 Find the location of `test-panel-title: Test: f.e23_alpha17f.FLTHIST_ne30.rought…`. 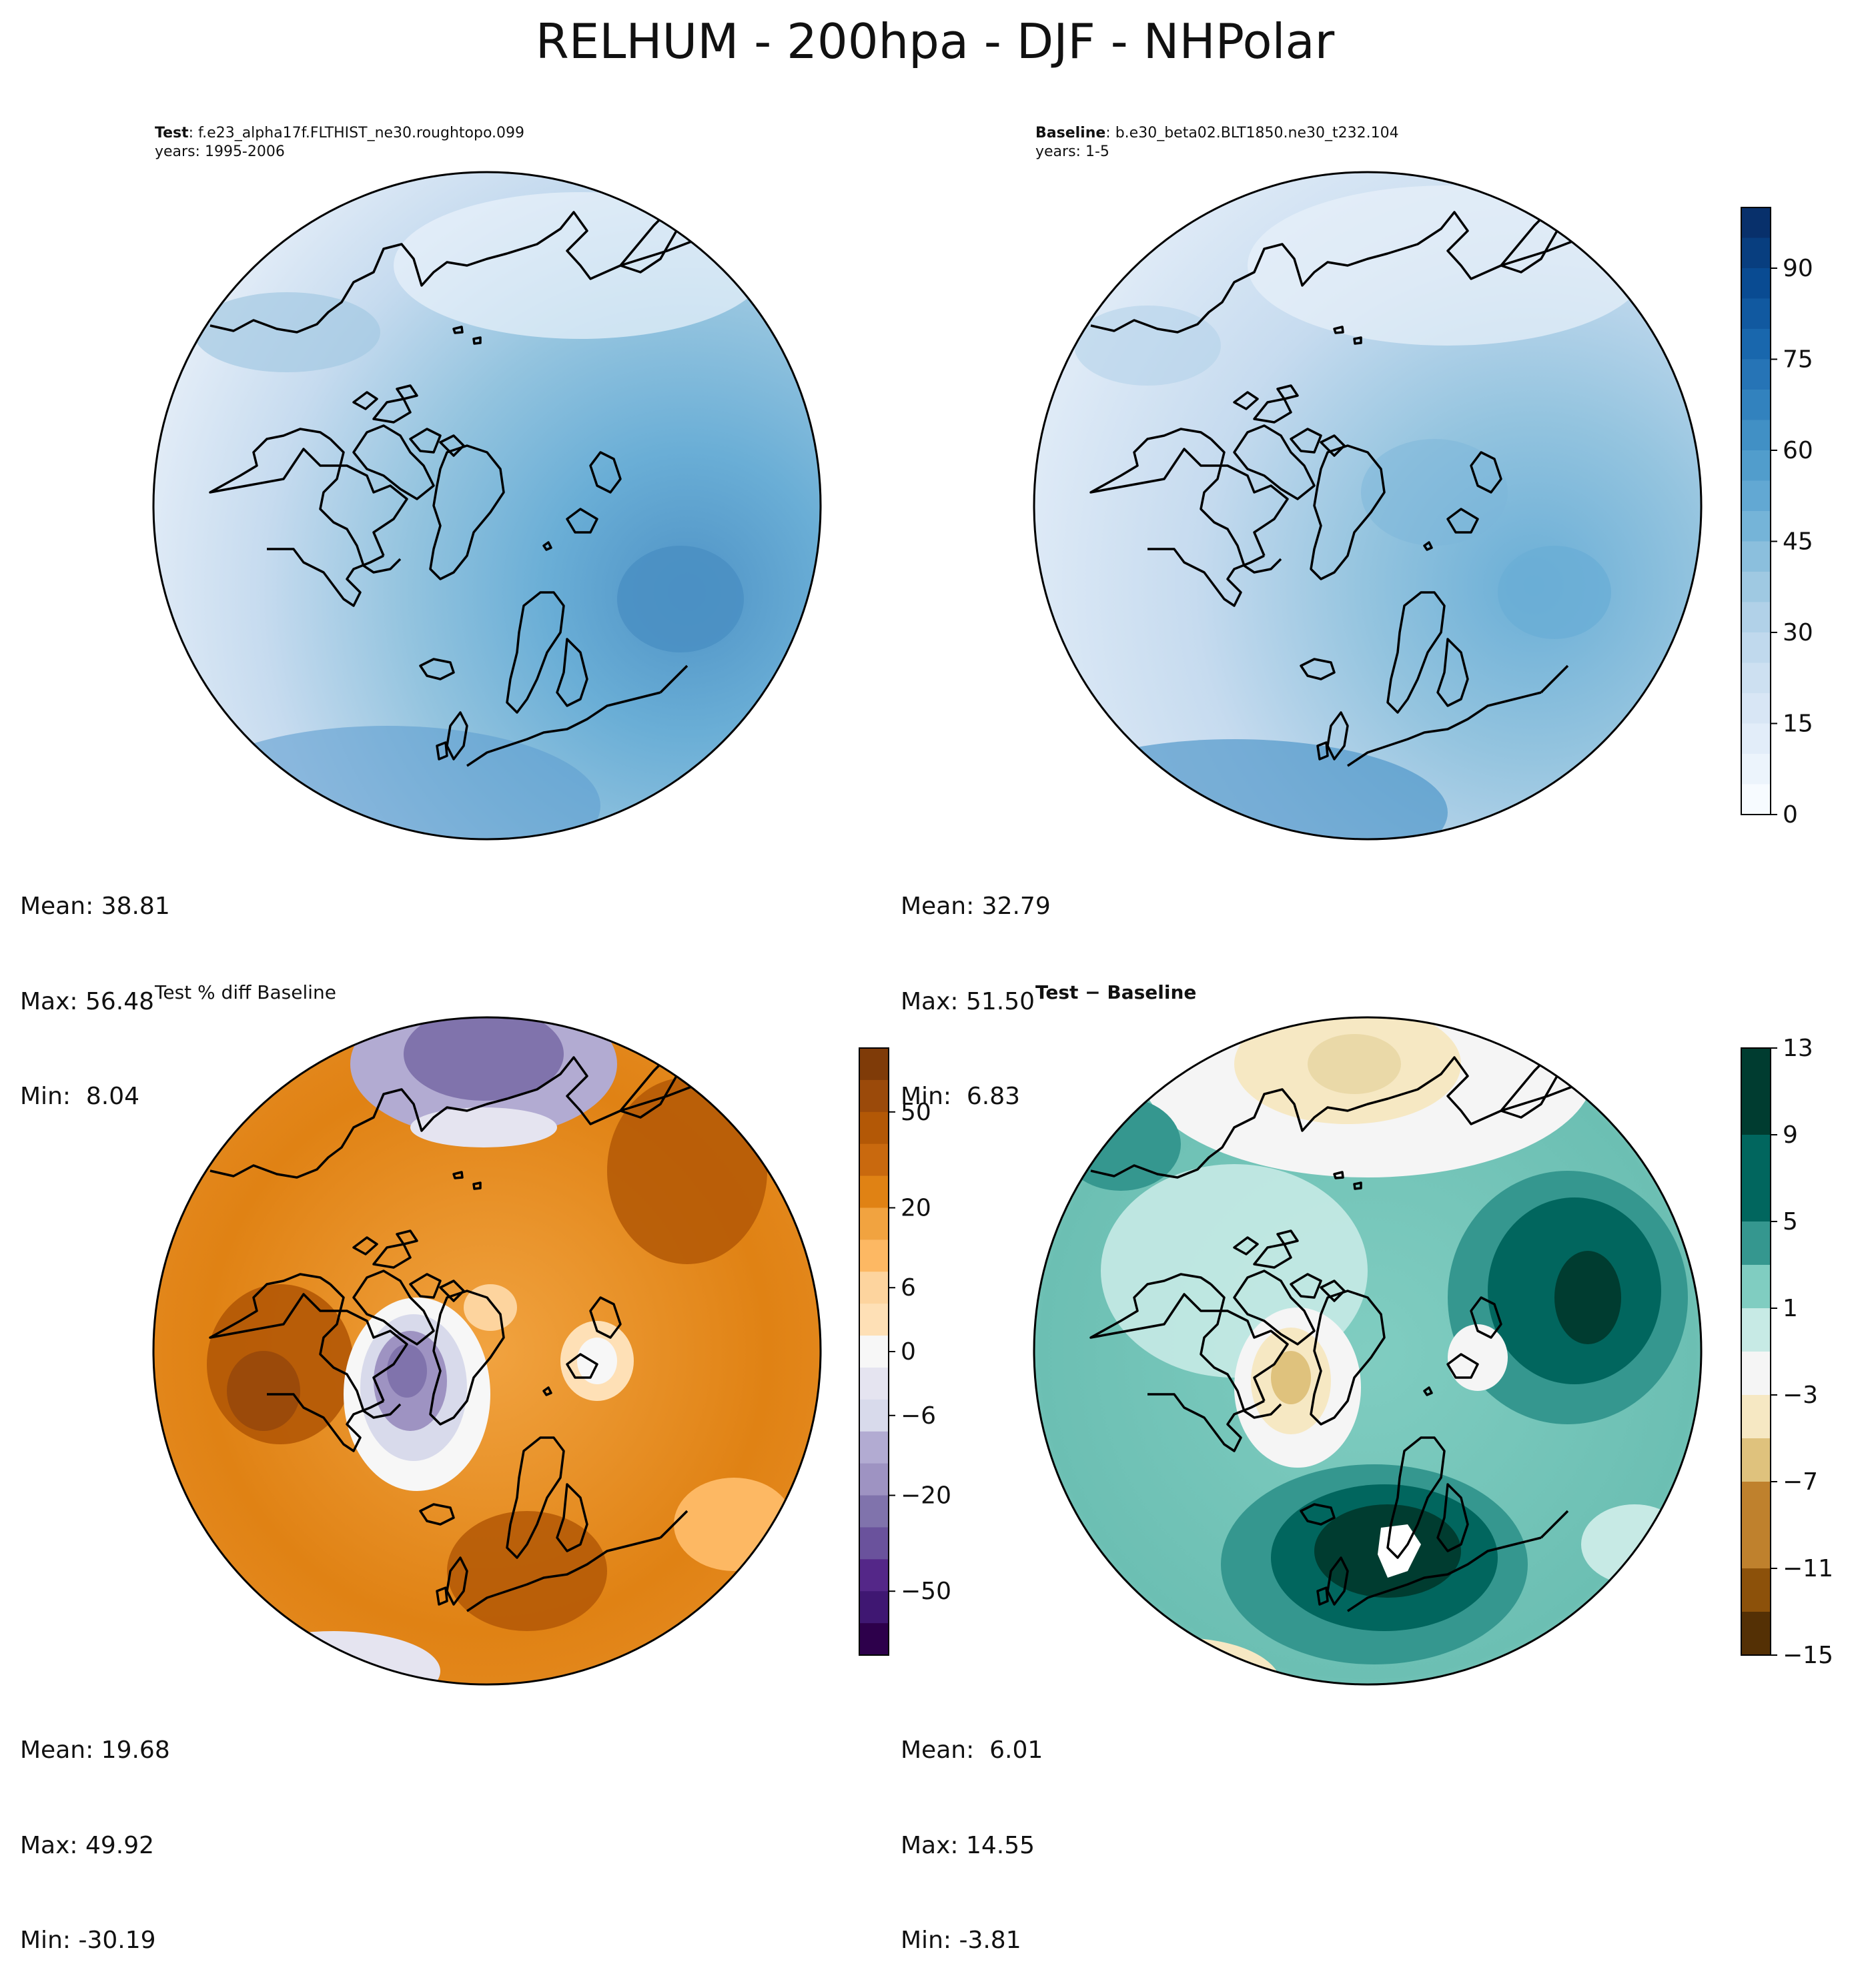

test-panel-title: Test: f.e23_alpha17f.FLTHIST_ne30.rought… is located at coordinates (340, 142).